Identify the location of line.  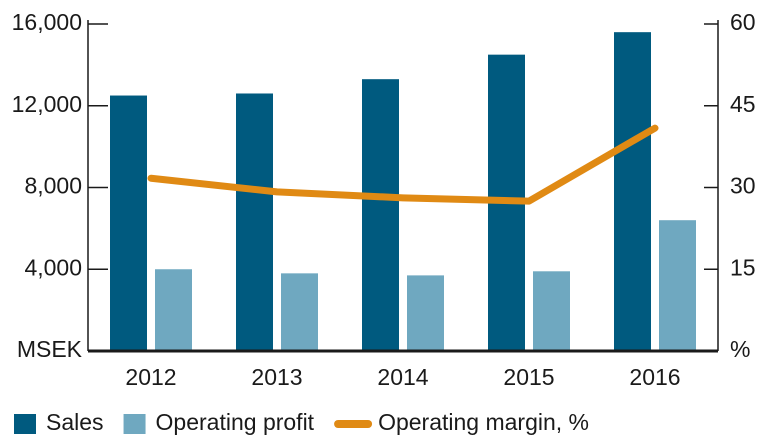
(403, 164).